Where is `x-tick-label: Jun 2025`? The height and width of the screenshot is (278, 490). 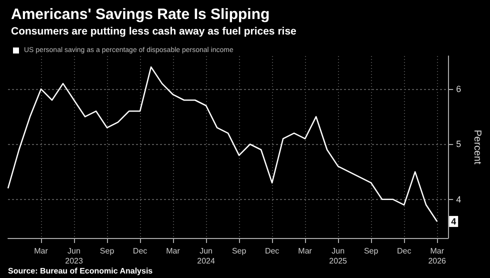
x-tick-label: Jun 2025 is located at coordinates (338, 256).